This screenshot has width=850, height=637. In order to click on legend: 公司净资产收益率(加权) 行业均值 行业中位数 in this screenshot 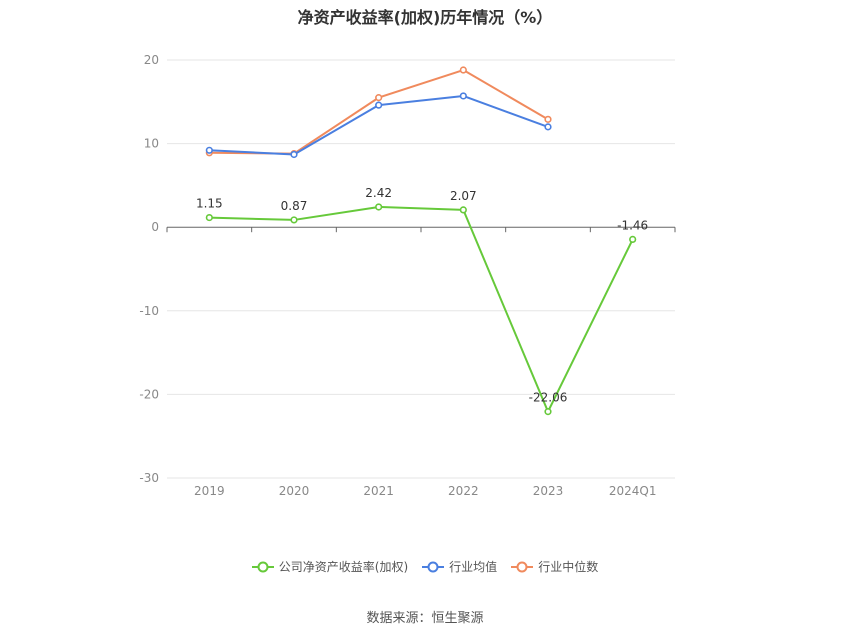, I will do `click(425, 566)`.